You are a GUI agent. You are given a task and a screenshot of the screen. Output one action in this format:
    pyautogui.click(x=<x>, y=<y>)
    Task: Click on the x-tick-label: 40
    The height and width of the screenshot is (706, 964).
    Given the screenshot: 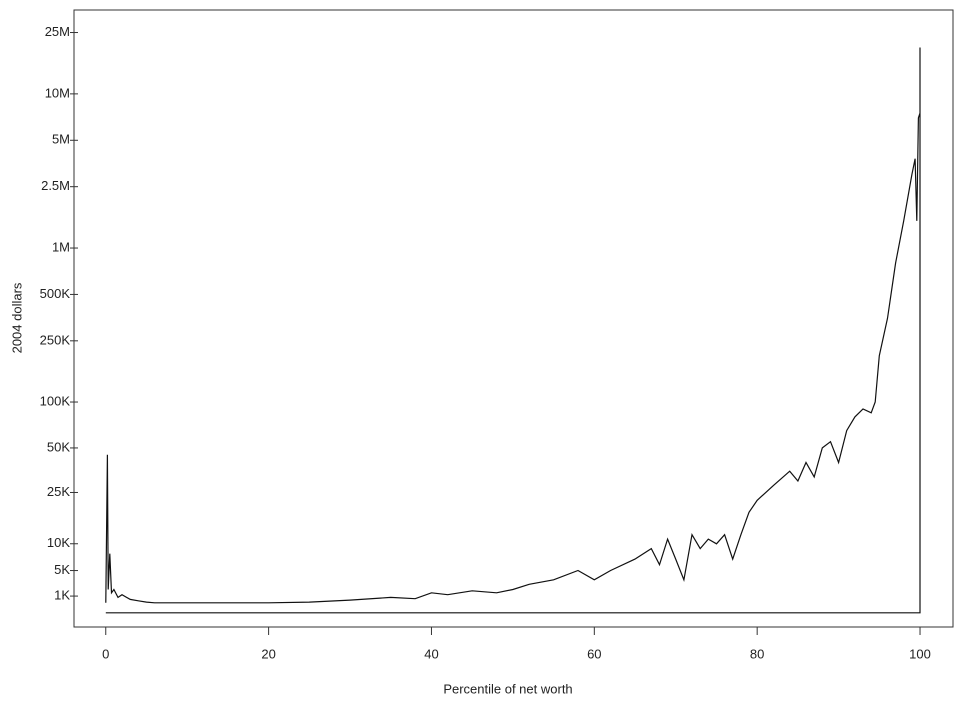 What is the action you would take?
    pyautogui.click(x=431, y=653)
    